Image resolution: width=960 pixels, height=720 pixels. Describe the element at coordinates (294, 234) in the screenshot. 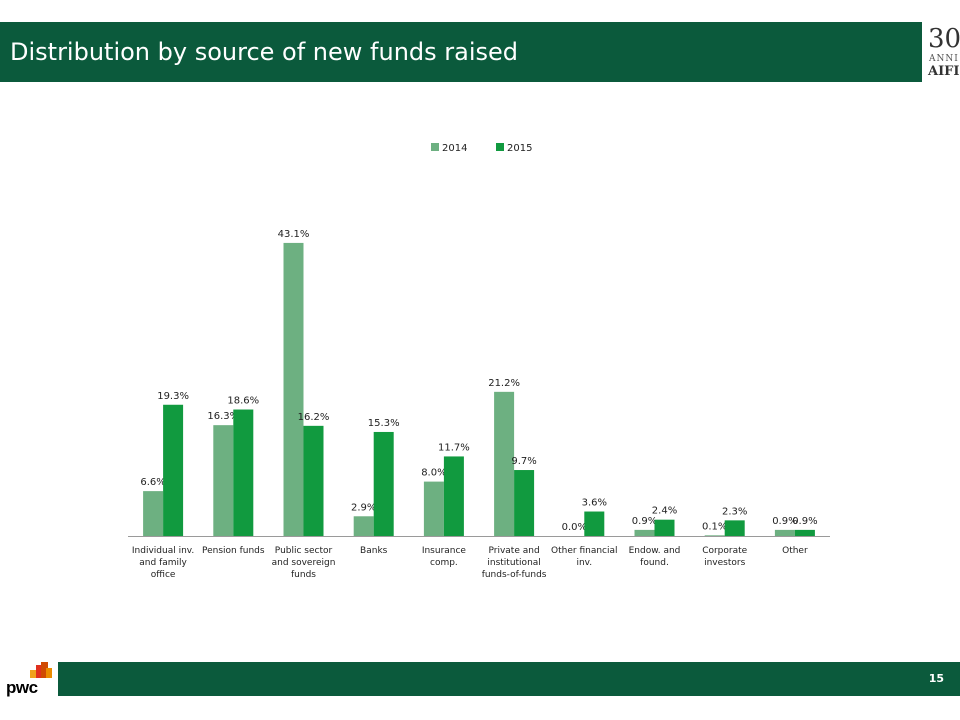

I see `data-label-2014-2: 43.1%` at that location.